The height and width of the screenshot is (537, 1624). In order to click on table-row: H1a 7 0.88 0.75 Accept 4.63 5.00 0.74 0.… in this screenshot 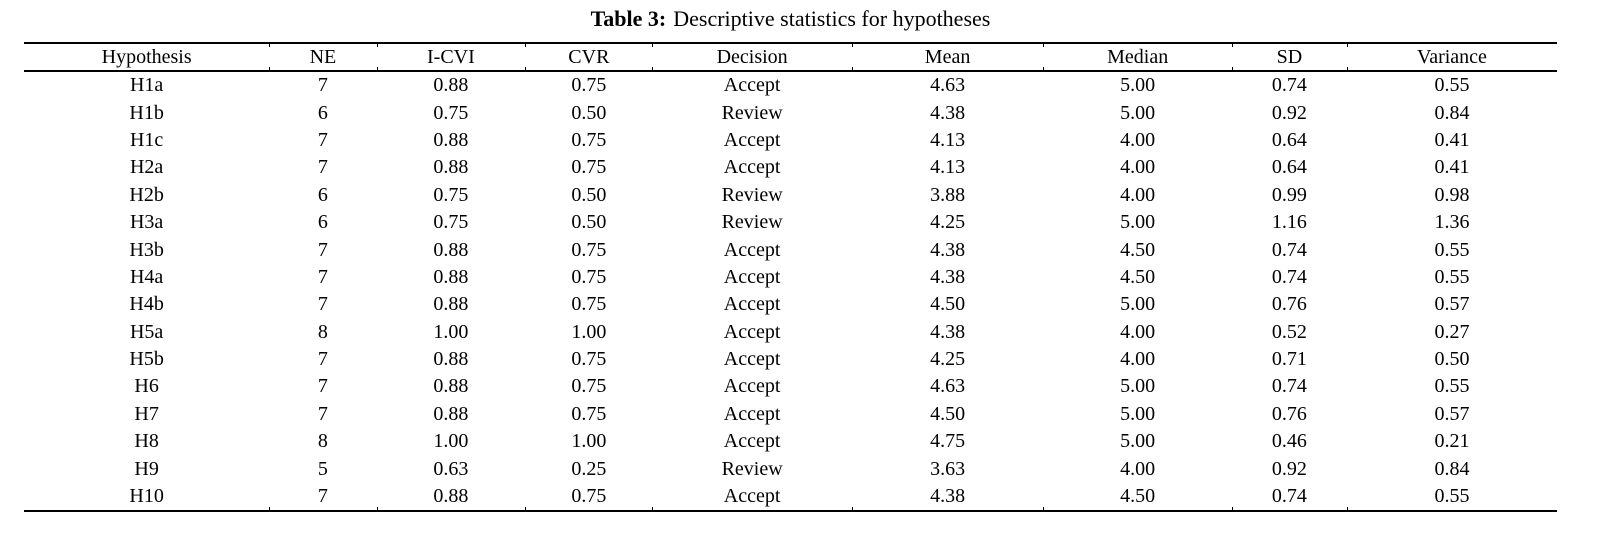, I will do `click(790, 85)`.